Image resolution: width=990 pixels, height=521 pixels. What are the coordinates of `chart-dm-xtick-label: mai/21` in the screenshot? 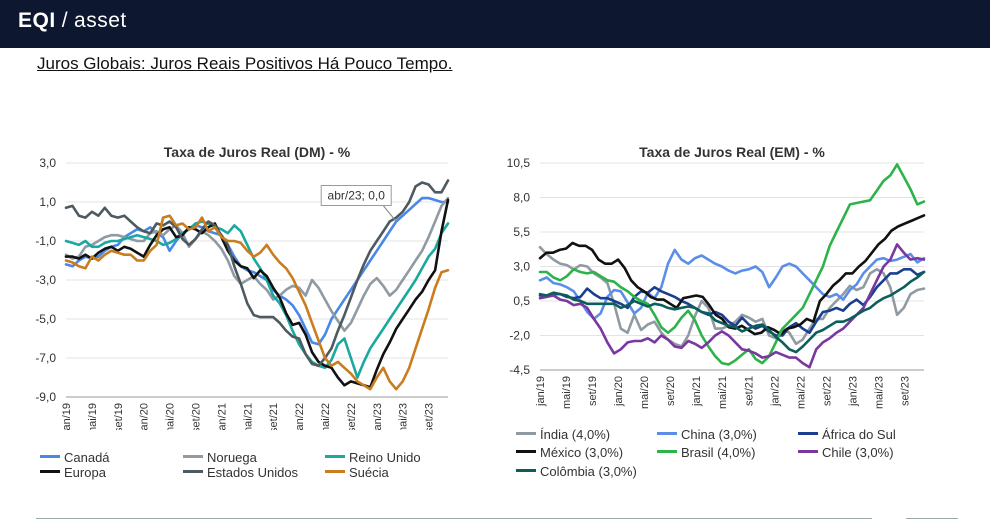 It's located at (248, 416).